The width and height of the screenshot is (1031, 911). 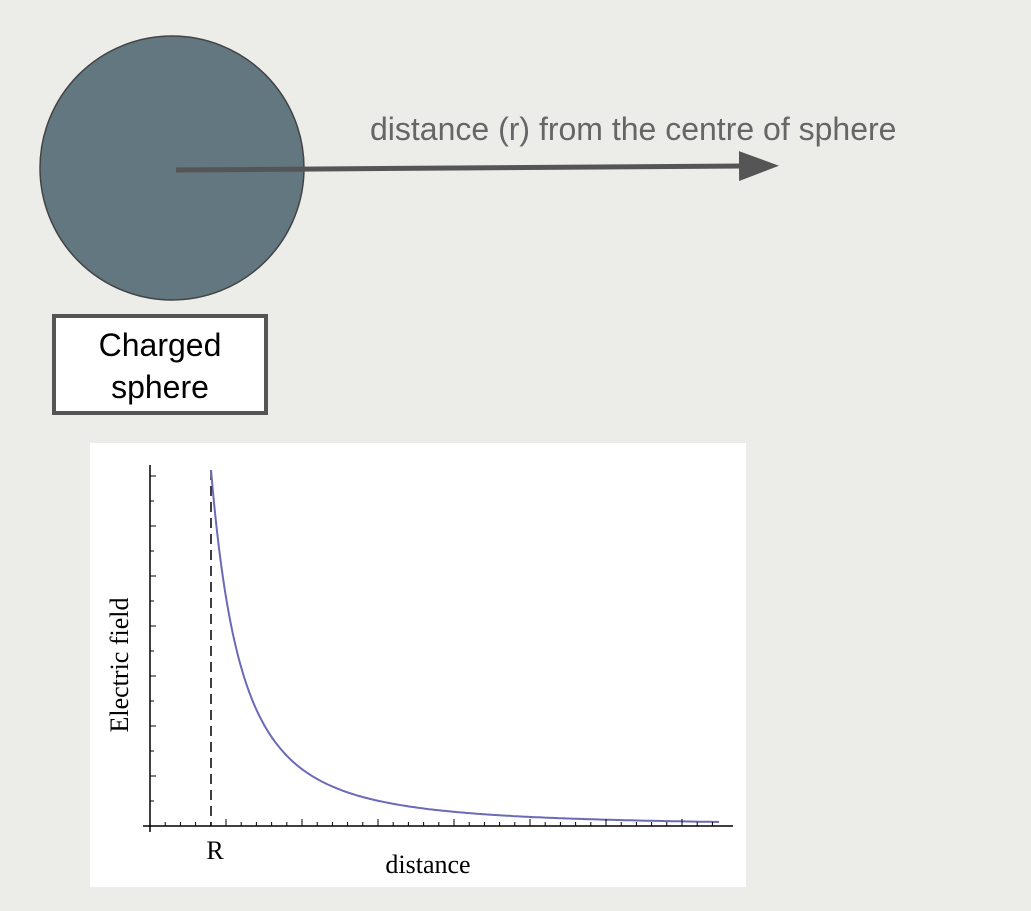 What do you see at coordinates (633, 129) in the screenshot?
I see `arrow-label: distance (r) from the centre of sphere` at bounding box center [633, 129].